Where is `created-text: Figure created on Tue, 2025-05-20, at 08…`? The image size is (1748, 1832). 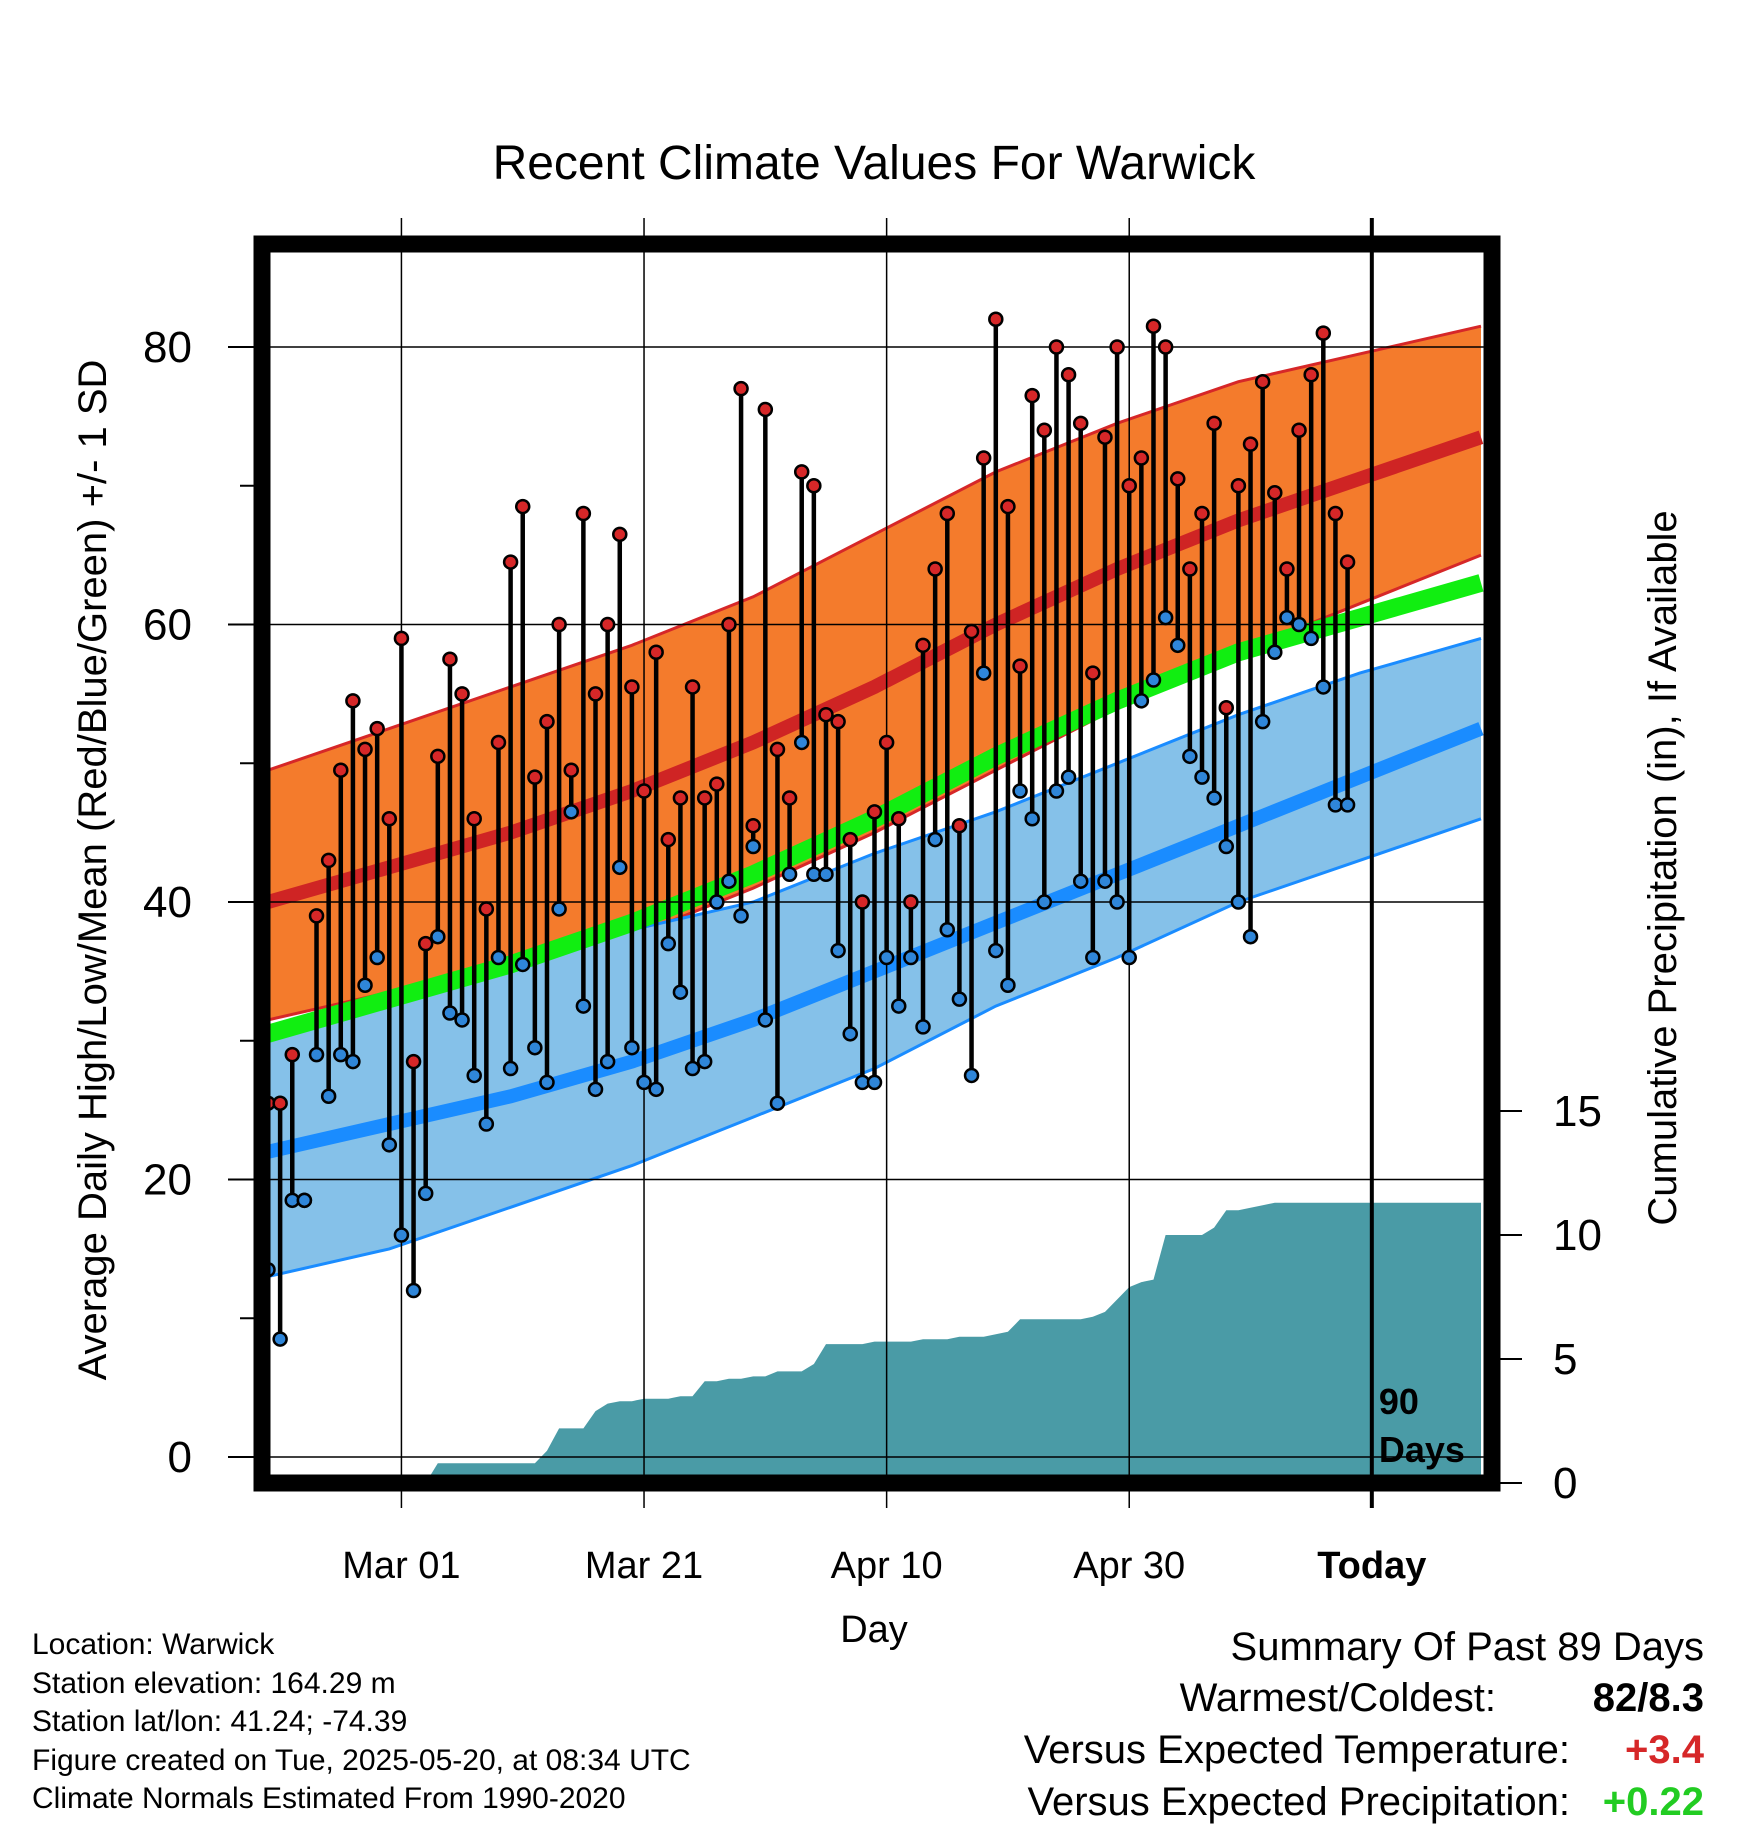
created-text: Figure created on Tue, 2025-05-20, at 08… is located at coordinates (361, 1760).